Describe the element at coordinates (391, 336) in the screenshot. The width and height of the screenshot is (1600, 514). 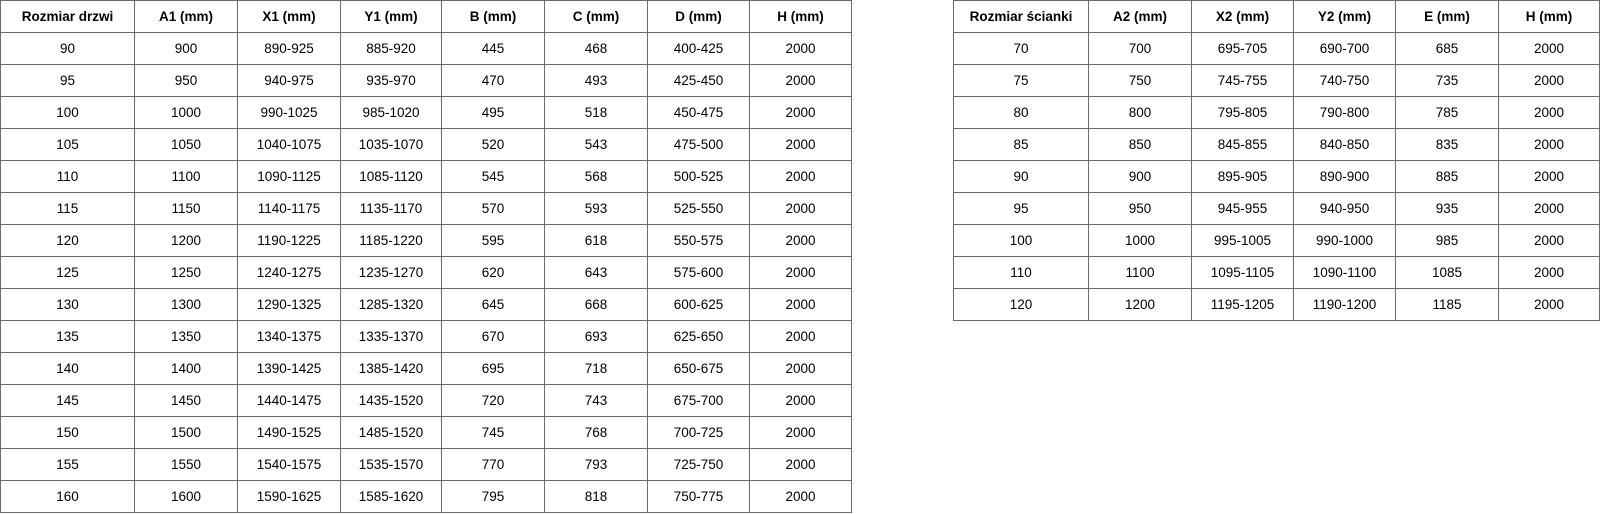
I see `table-cell: 1335-1370` at that location.